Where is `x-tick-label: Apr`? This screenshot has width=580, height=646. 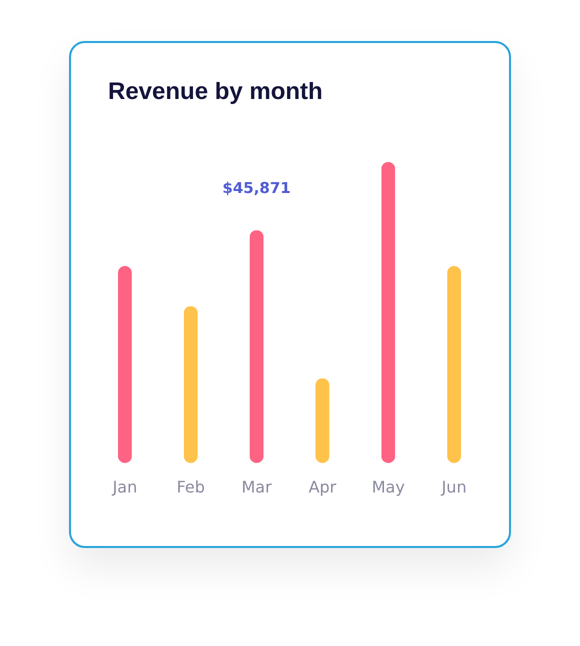
x-tick-label: Apr is located at coordinates (322, 487).